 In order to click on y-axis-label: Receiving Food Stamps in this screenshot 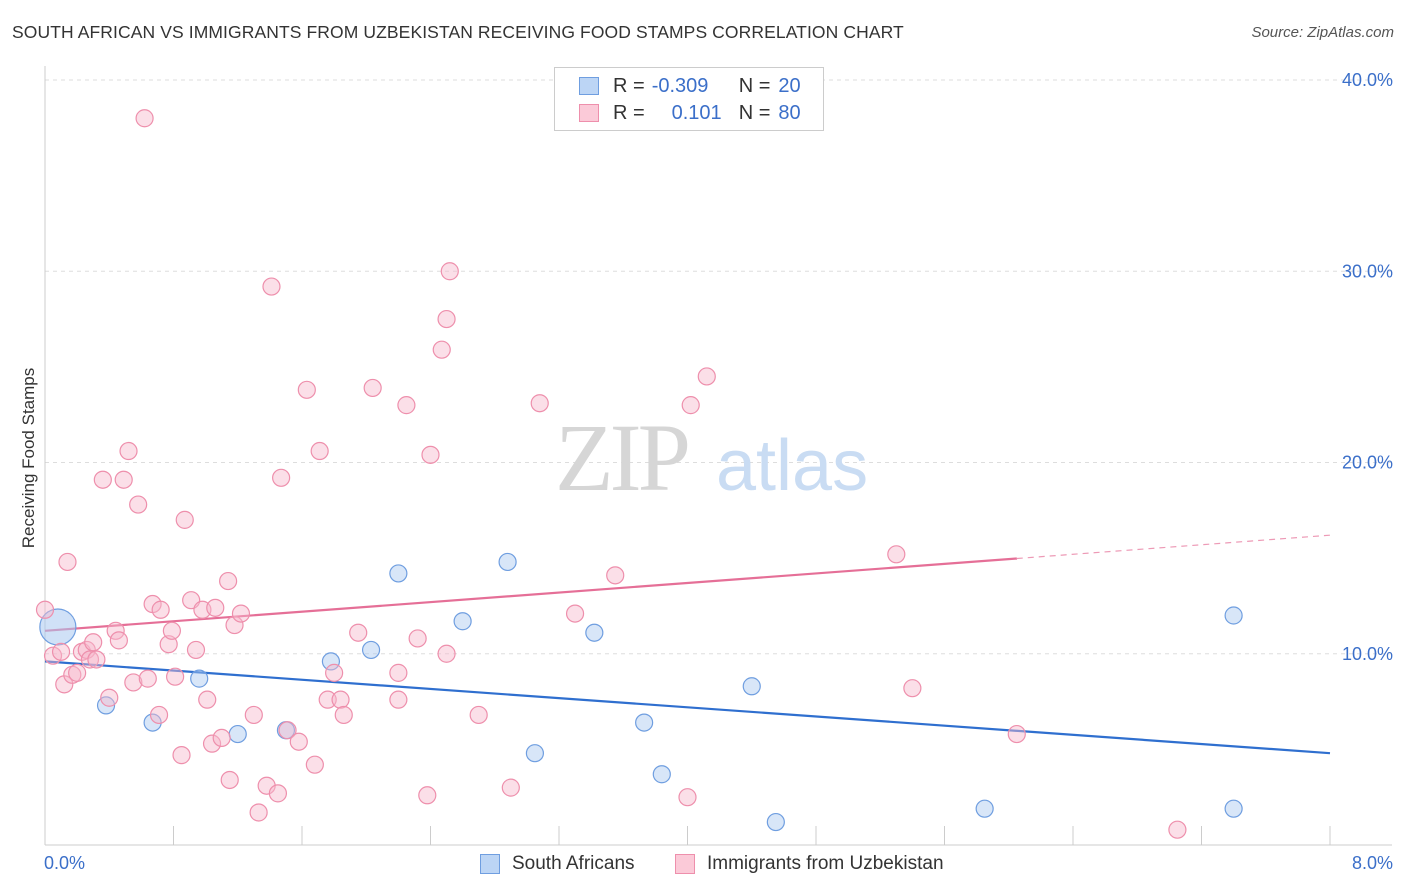, I will do `click(28, 458)`.